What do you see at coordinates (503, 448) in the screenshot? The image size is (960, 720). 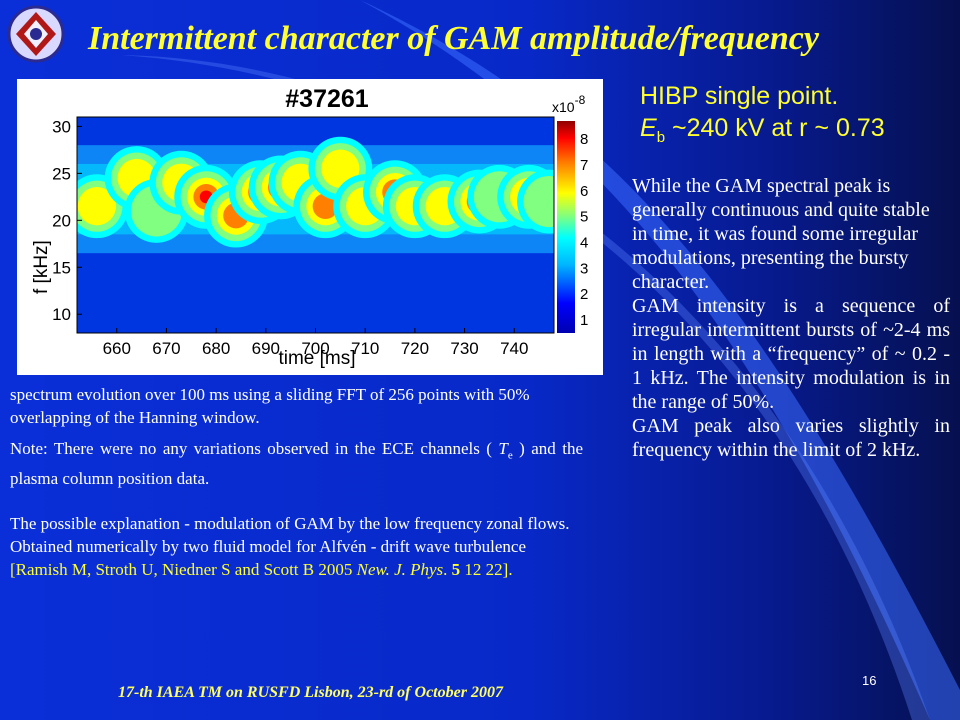 I see `te-symbol: T` at bounding box center [503, 448].